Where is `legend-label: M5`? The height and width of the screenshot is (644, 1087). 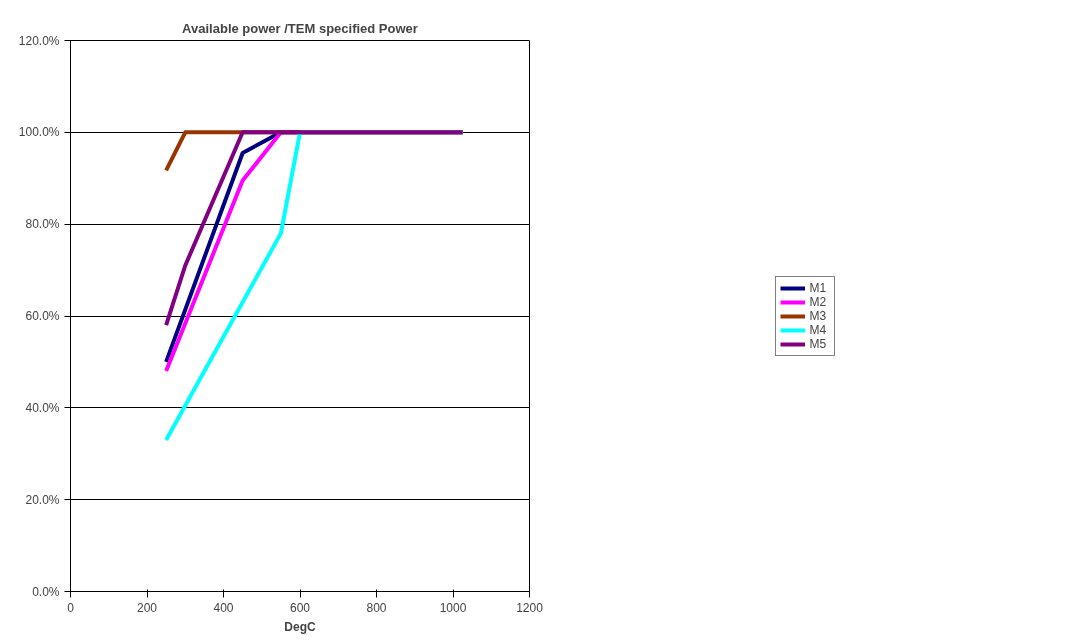 legend-label: M5 is located at coordinates (818, 343).